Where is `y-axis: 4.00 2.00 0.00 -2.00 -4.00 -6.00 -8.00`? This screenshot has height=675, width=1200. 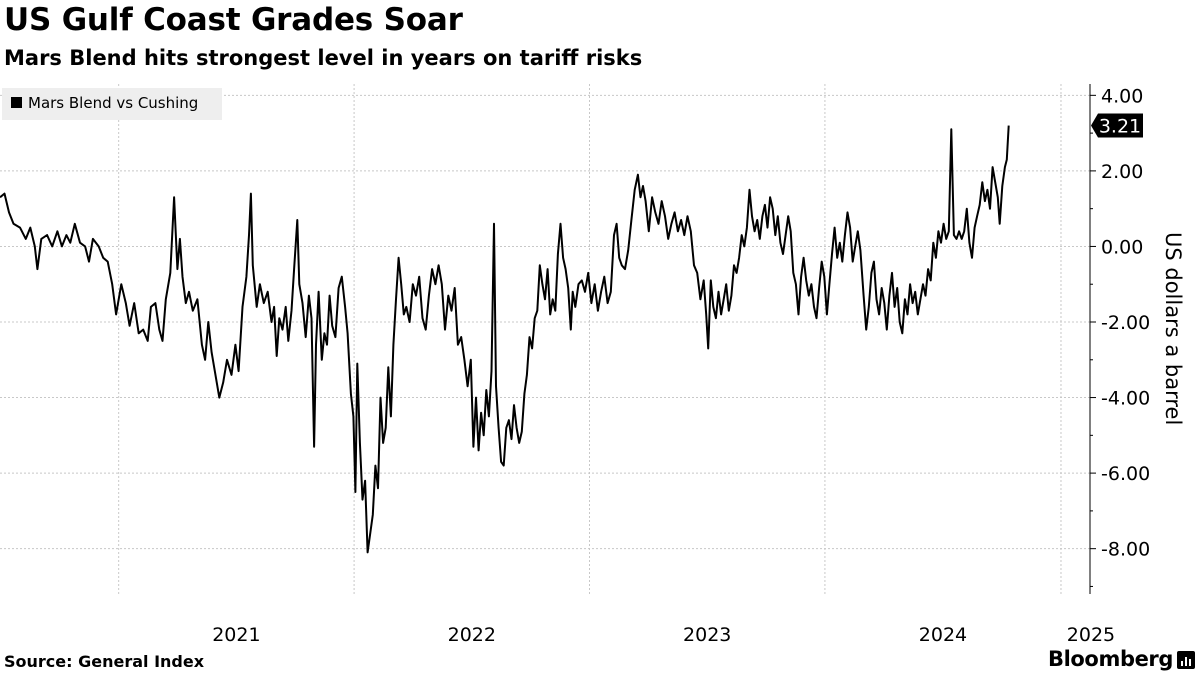
y-axis: 4.00 2.00 0.00 -2.00 -4.00 -6.00 -8.00 is located at coordinates (1119, 339).